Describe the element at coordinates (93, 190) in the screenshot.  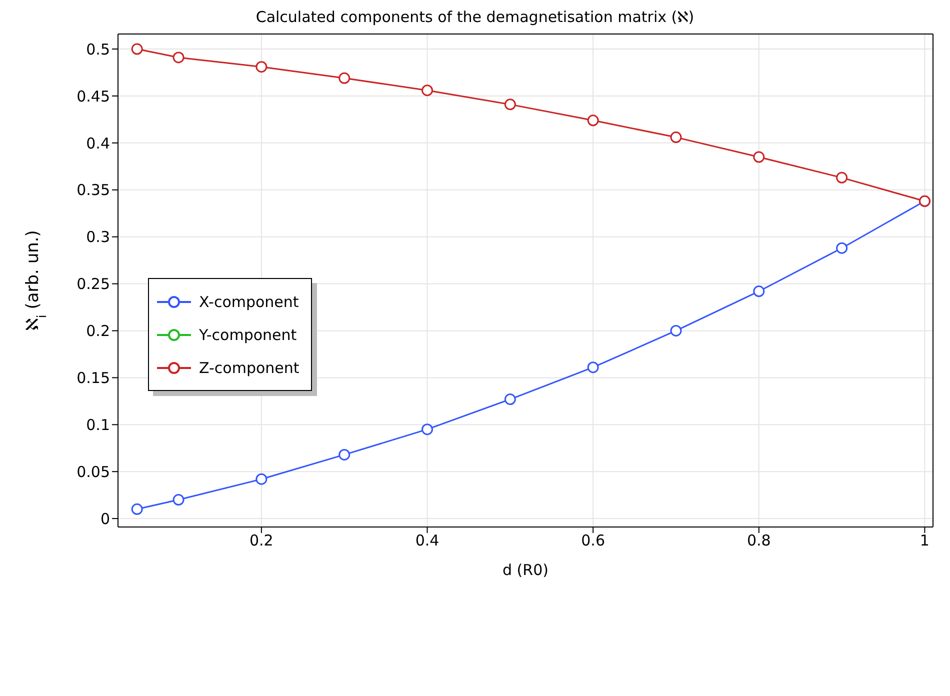
I see `y-tick-label: 0.35` at that location.